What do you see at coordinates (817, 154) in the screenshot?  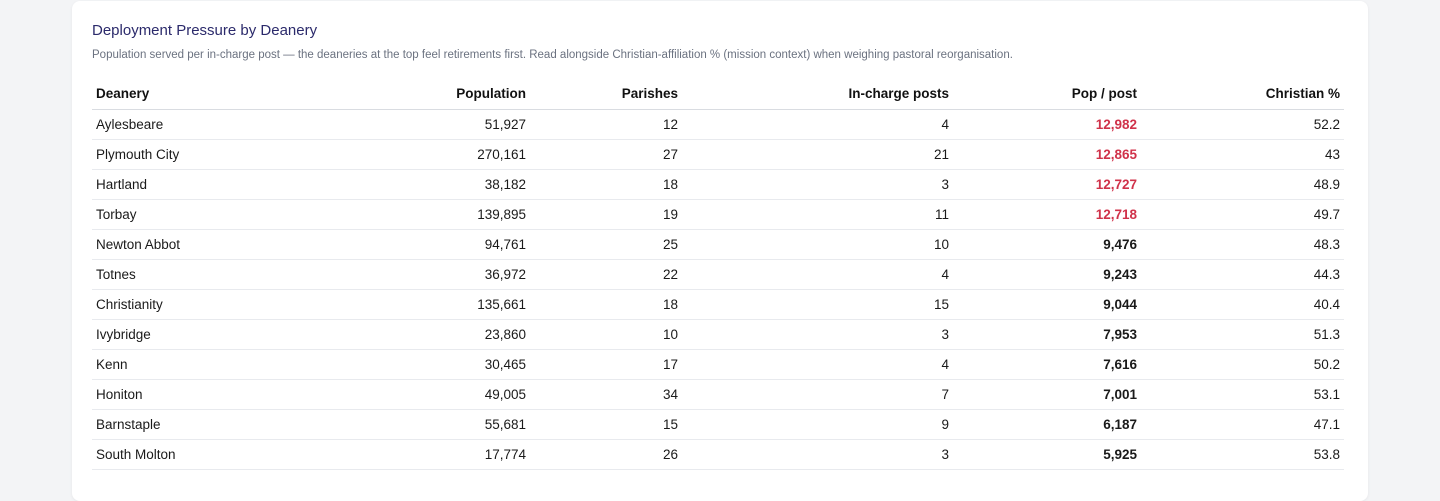 I see `cell-in-charge-posts: 21` at bounding box center [817, 154].